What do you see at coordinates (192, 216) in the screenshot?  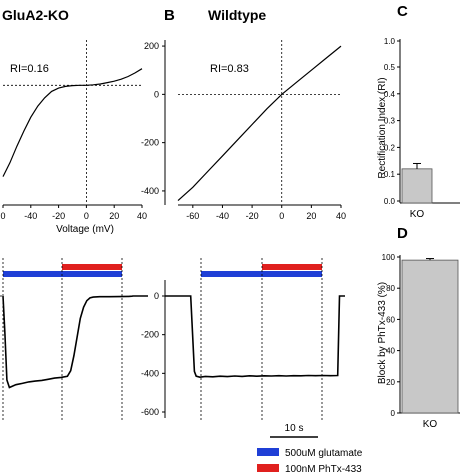 I see `panel-b-x-tick-label: -60` at bounding box center [192, 216].